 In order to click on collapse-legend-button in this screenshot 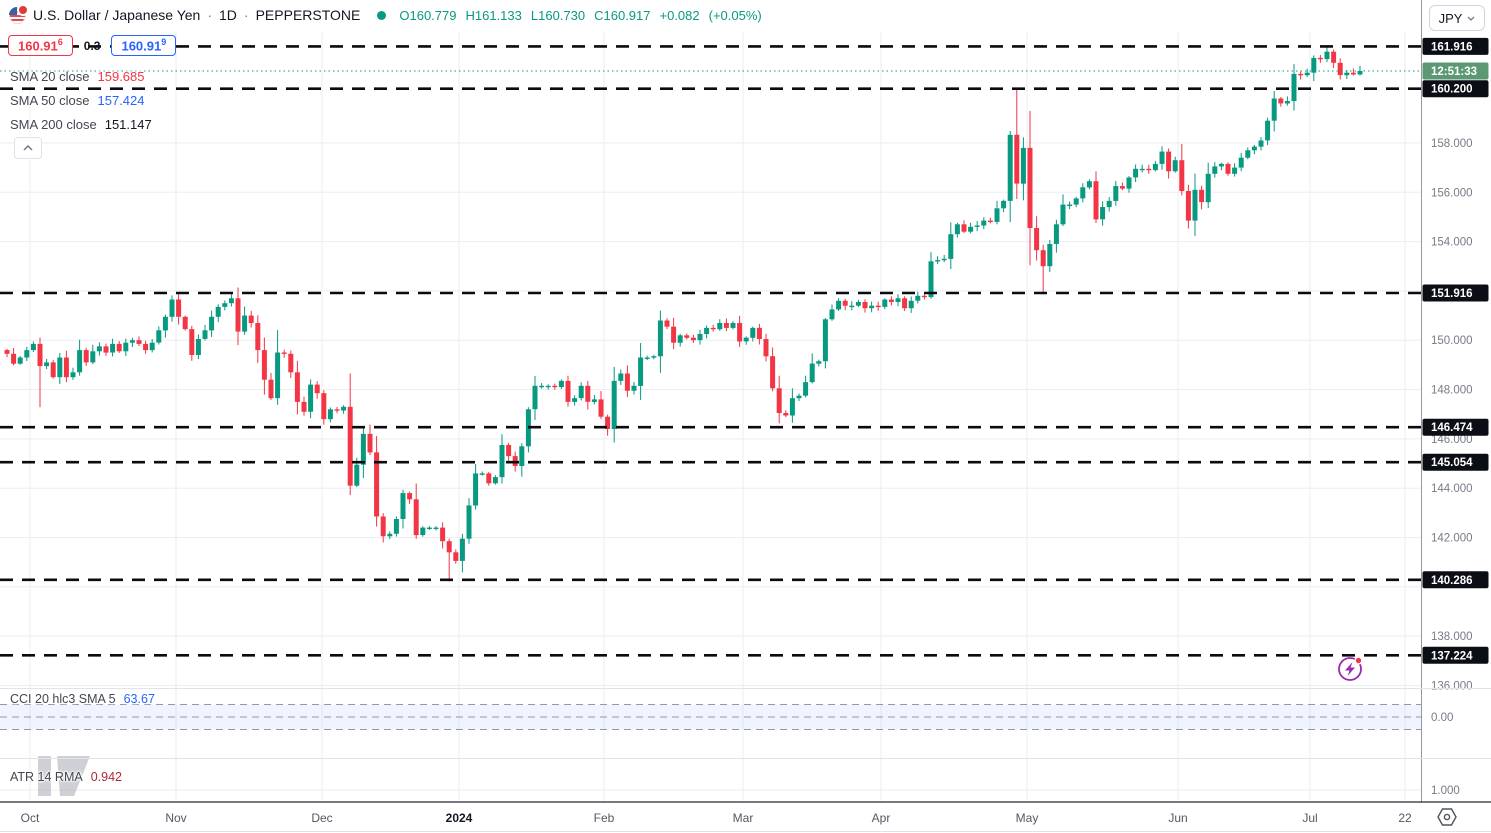, I will do `click(28, 148)`.